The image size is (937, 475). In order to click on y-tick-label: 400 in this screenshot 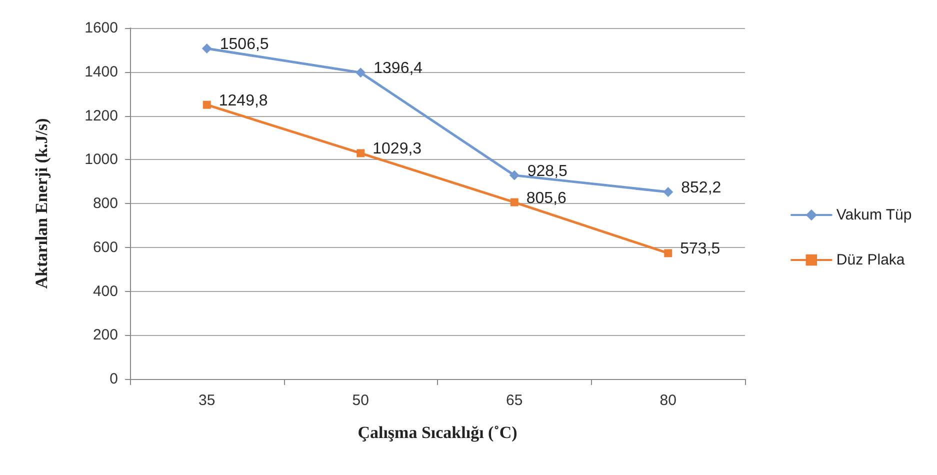, I will do `click(105, 291)`.